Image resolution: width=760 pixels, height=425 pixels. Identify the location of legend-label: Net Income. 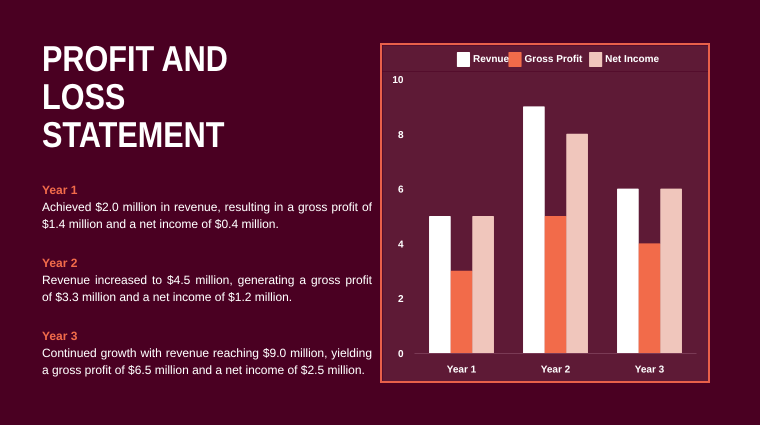
(632, 59).